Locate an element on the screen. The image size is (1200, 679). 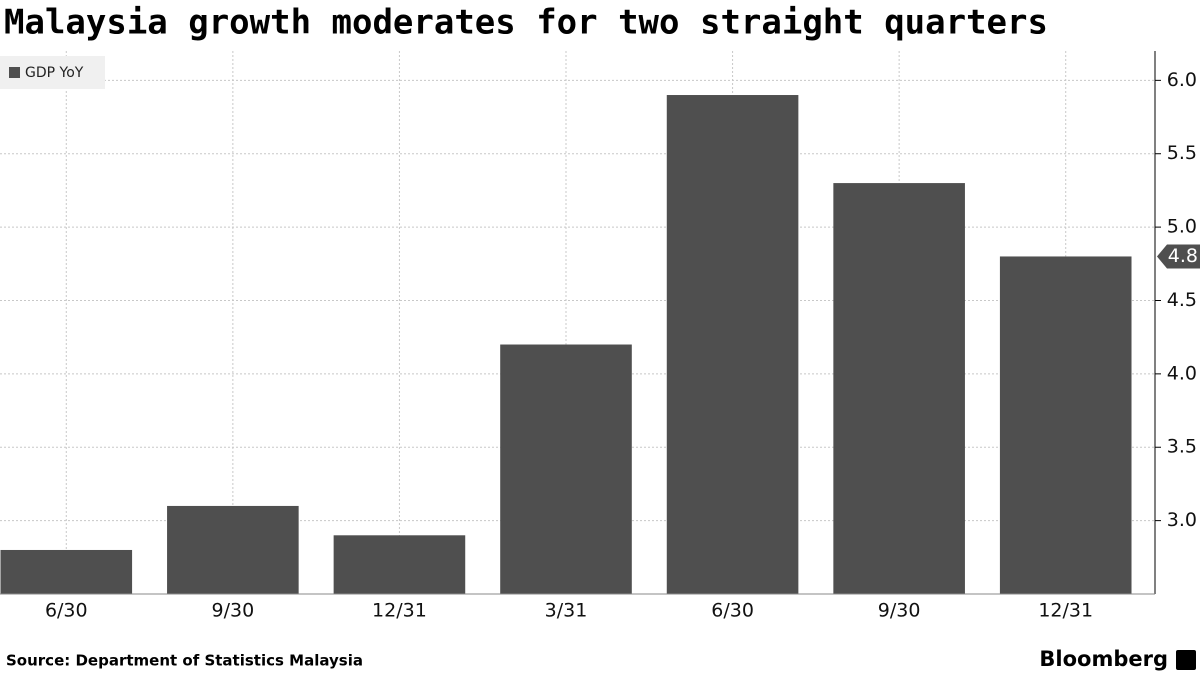
y-tick-label: 4.0 is located at coordinates (1182, 373).